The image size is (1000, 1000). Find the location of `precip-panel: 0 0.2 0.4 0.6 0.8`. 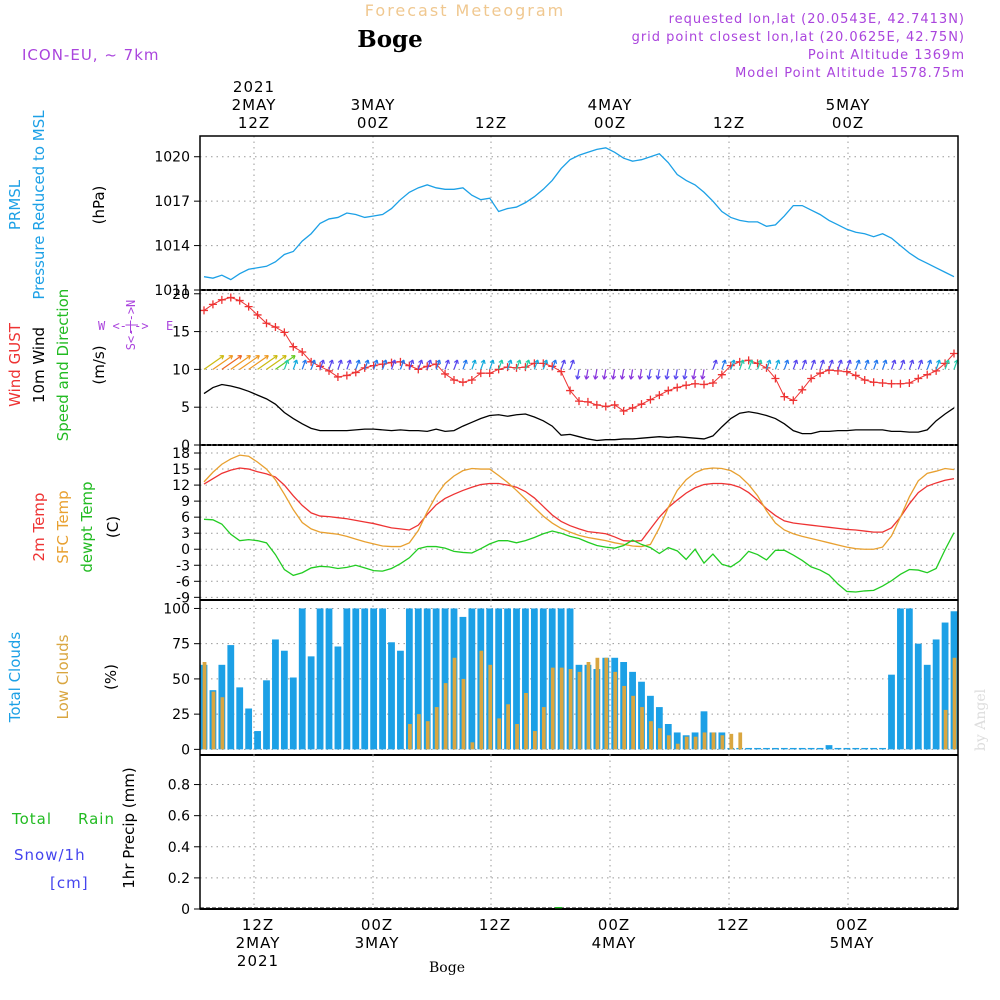

precip-panel: 0 0.2 0.4 0.6 0.8 is located at coordinates (563, 836).